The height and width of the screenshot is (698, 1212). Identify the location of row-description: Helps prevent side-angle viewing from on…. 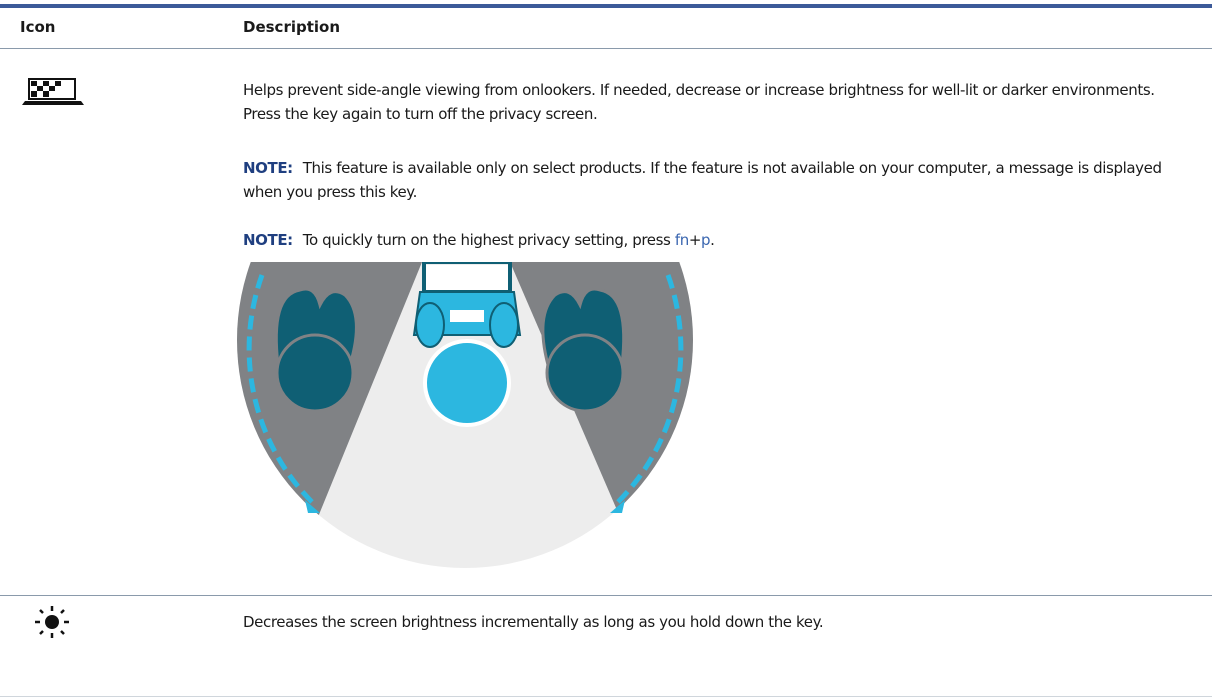
(699, 102).